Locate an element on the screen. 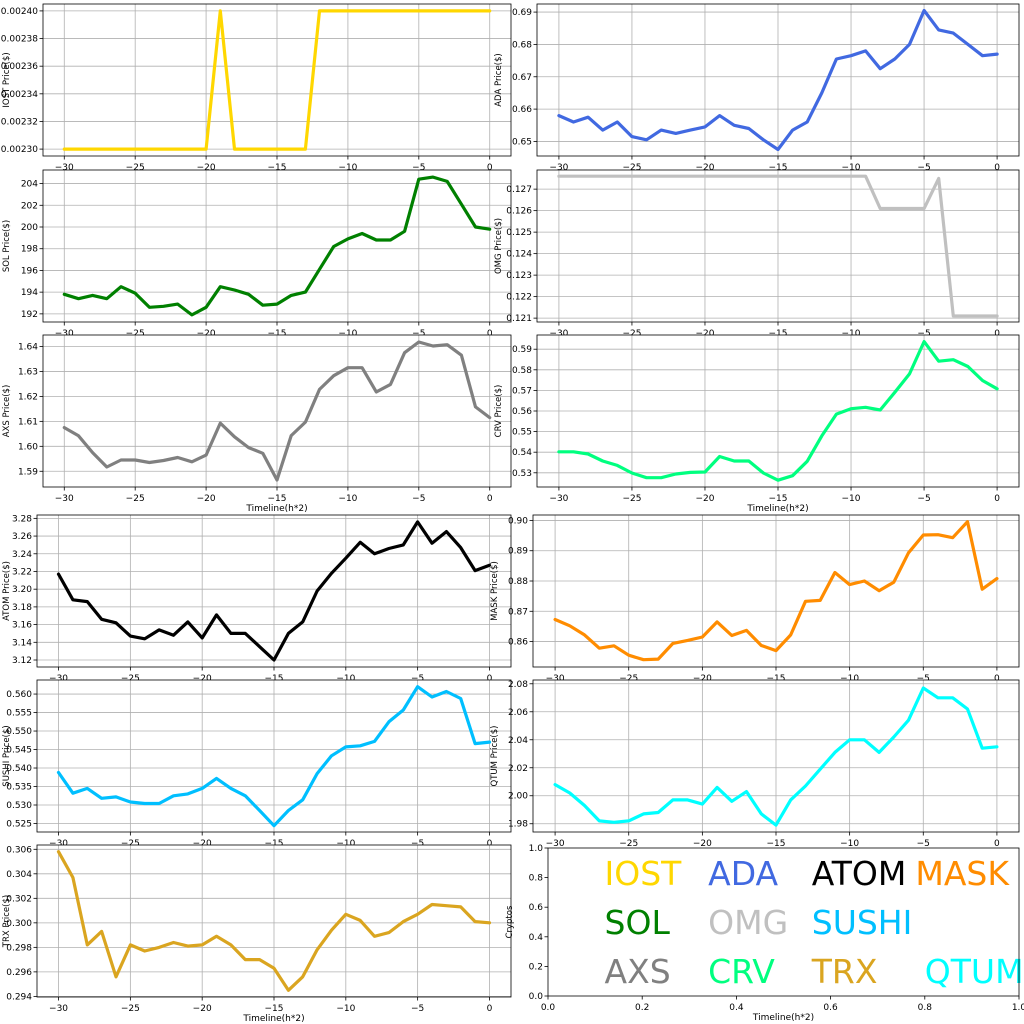 This screenshot has width=1024, height=1024. y-tick-label: 0.126 is located at coordinates (519, 212).